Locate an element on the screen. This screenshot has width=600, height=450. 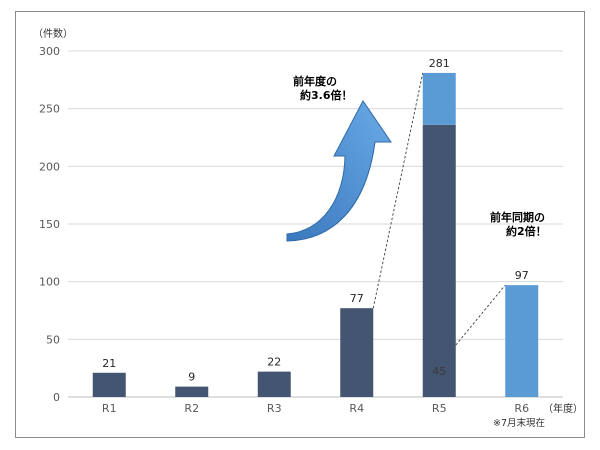
leader-lines is located at coordinates (439, 209).